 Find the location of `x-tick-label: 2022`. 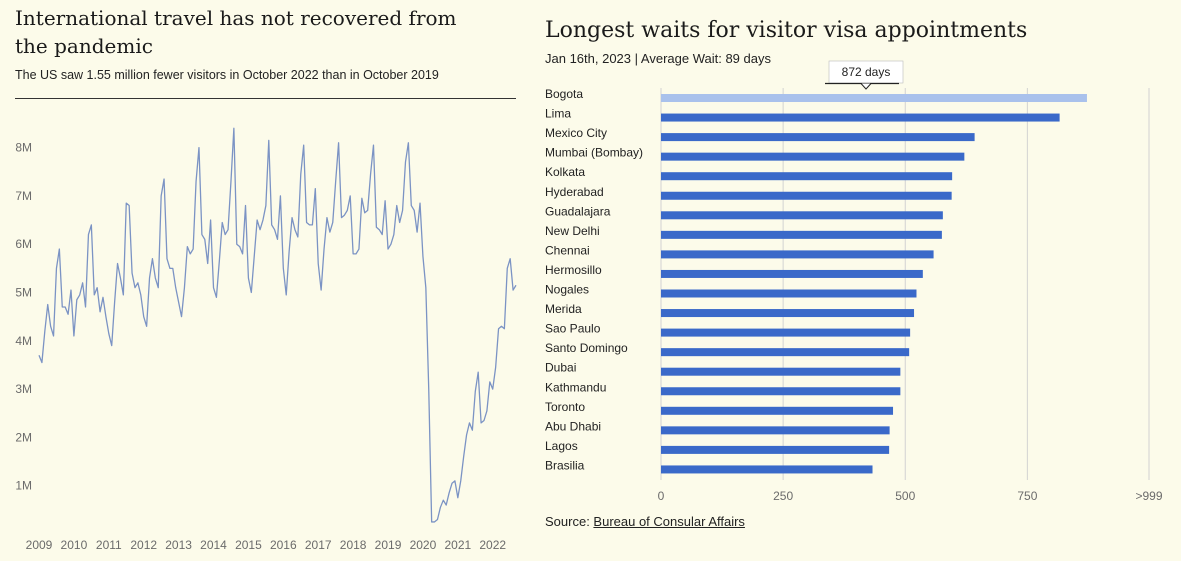

x-tick-label: 2022 is located at coordinates (492, 545).